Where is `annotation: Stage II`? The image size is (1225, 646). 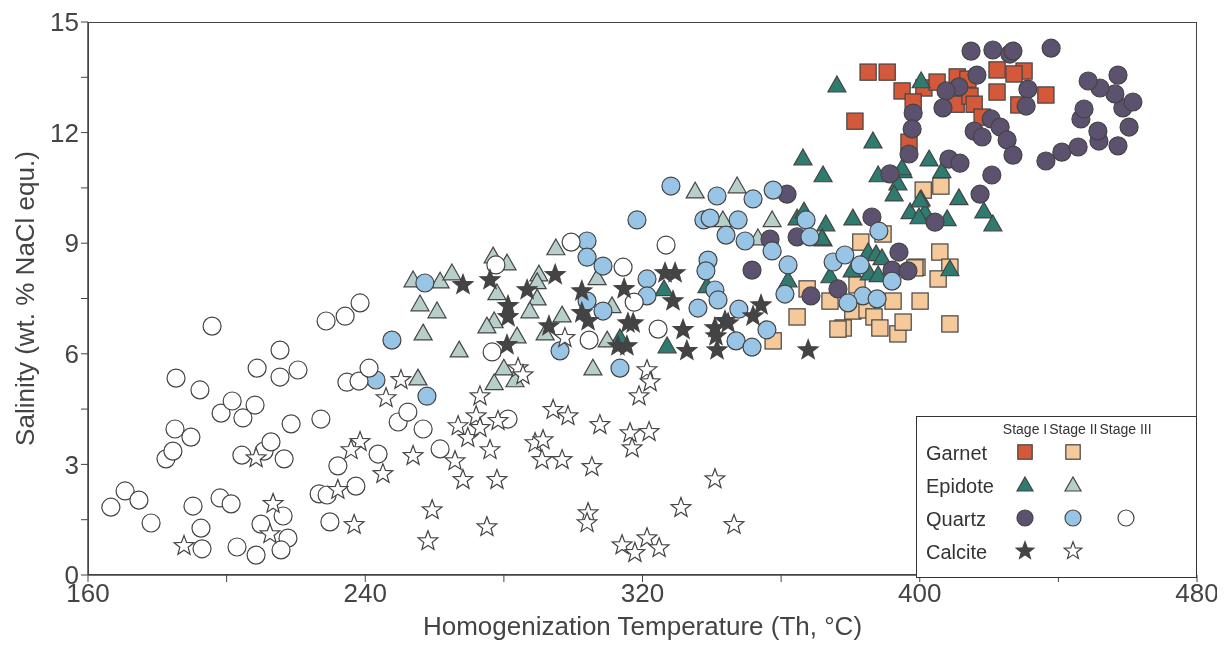
annotation: Stage II is located at coordinates (1073, 429).